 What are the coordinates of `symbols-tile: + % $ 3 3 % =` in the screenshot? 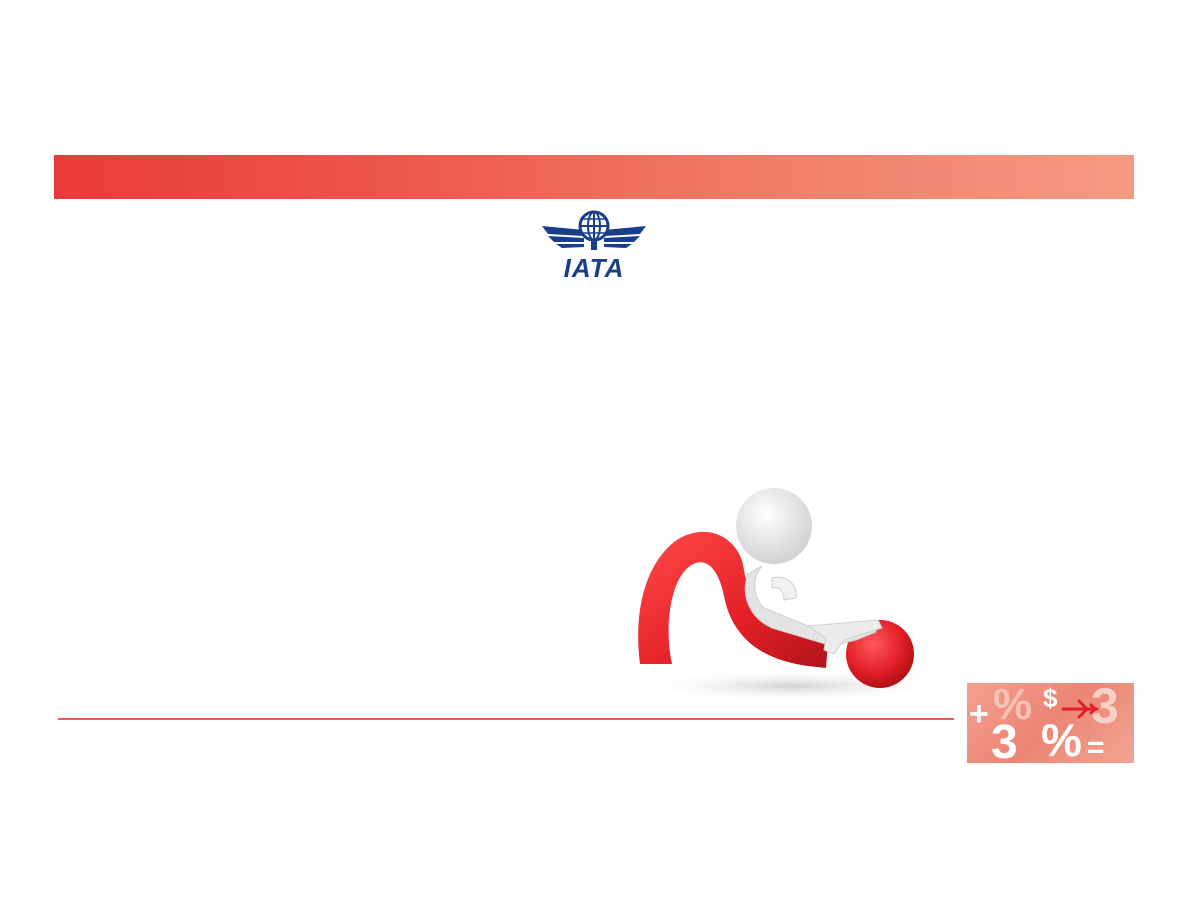 It's located at (1050, 723).